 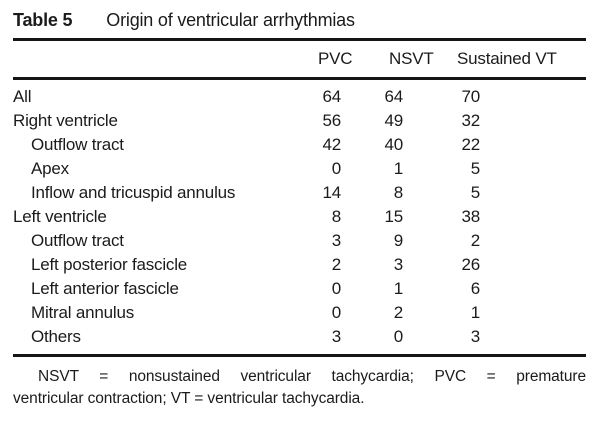 I want to click on row-value: 14, so click(x=331, y=192).